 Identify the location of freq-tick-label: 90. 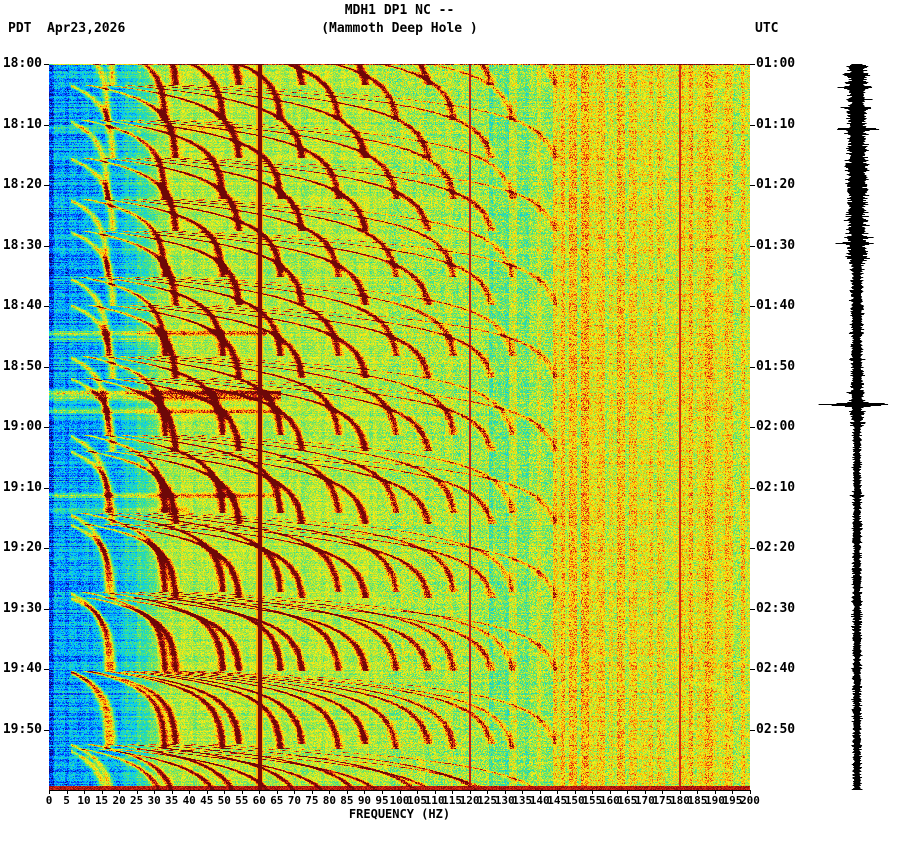
(364, 800).